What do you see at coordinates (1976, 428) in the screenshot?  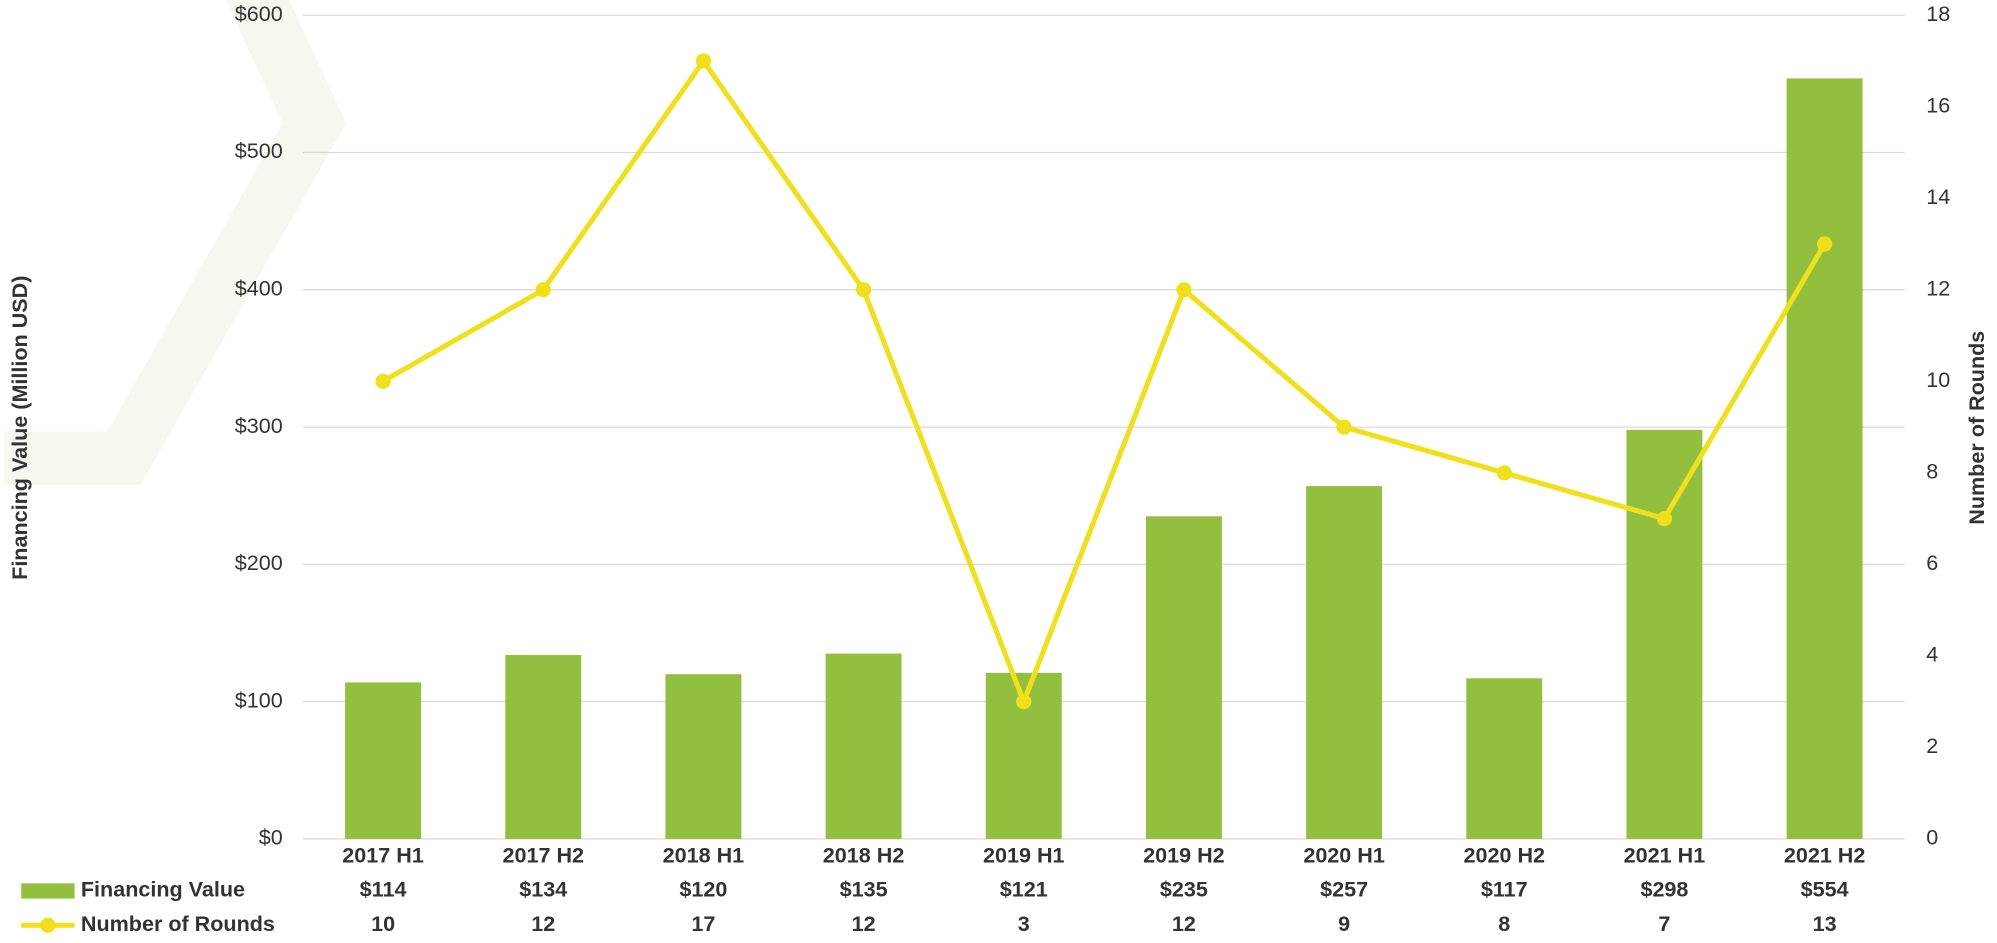 I see `y2-axis-label: Number of Rounds` at bounding box center [1976, 428].